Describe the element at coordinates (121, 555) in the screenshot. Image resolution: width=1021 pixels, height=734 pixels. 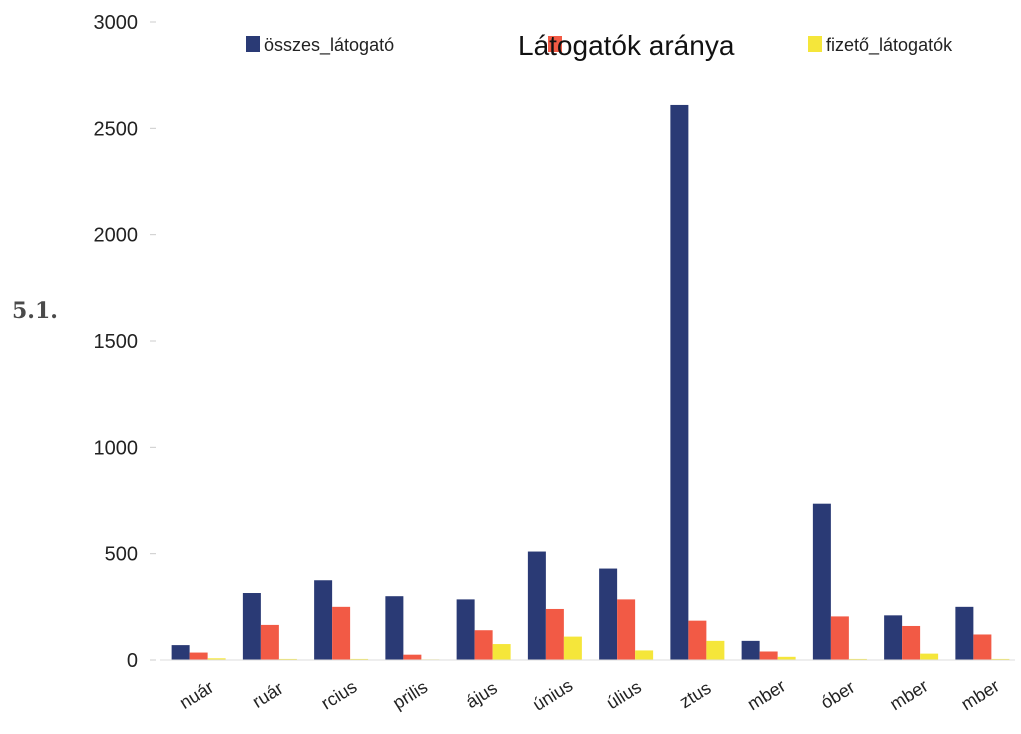
I see `y-tick-label: 500` at that location.